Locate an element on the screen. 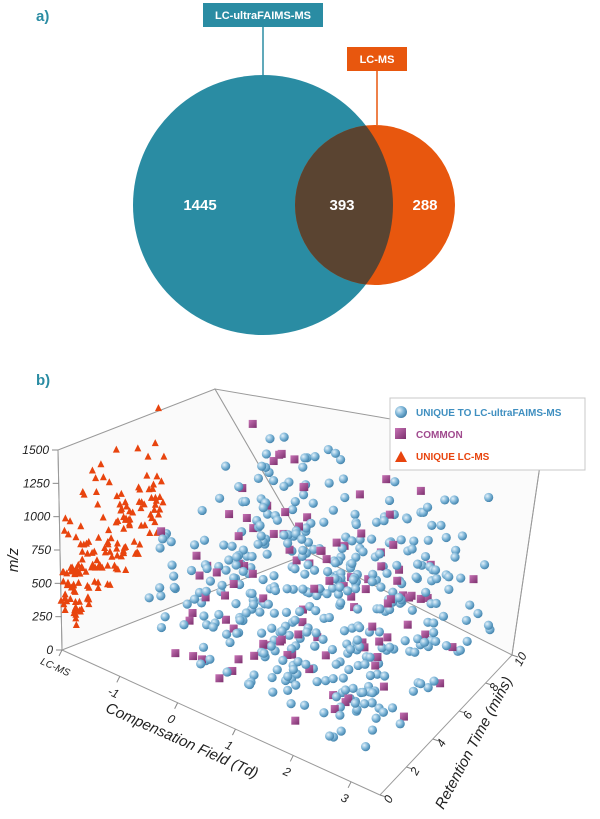 The height and width of the screenshot is (819, 600). box-edge-right-bottom is located at coordinates (446, 725).